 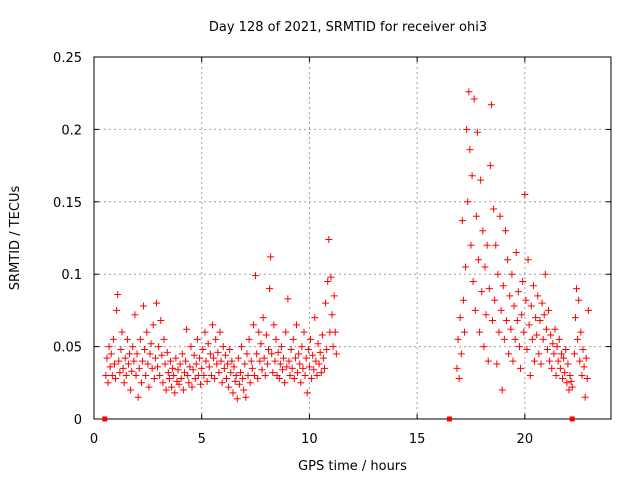 What do you see at coordinates (338, 419) in the screenshot?
I see `axis-markers` at bounding box center [338, 419].